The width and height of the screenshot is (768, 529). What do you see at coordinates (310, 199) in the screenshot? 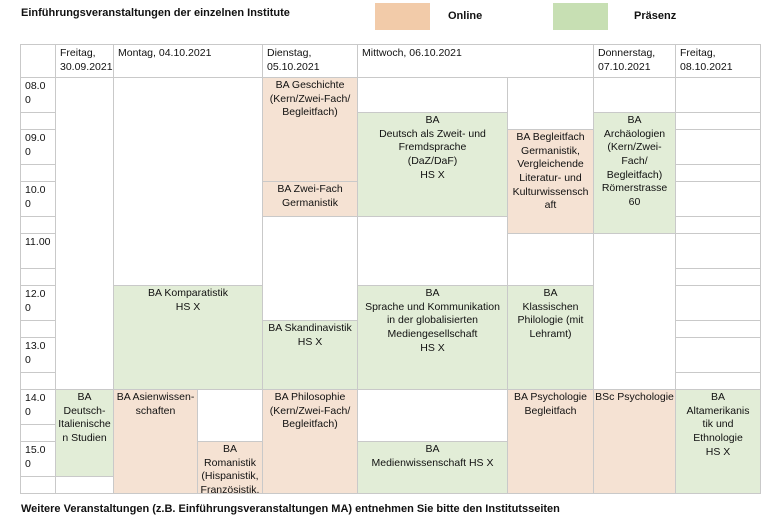
I see `event-cell: BA Zwei-Fach Germanistik` at bounding box center [310, 199].